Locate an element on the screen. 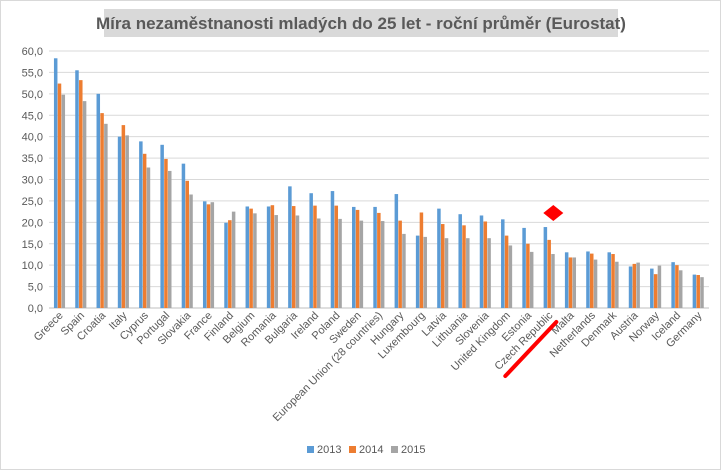 Image resolution: width=721 pixels, height=471 pixels. y-tick-label: 5,0 is located at coordinates (35, 288).